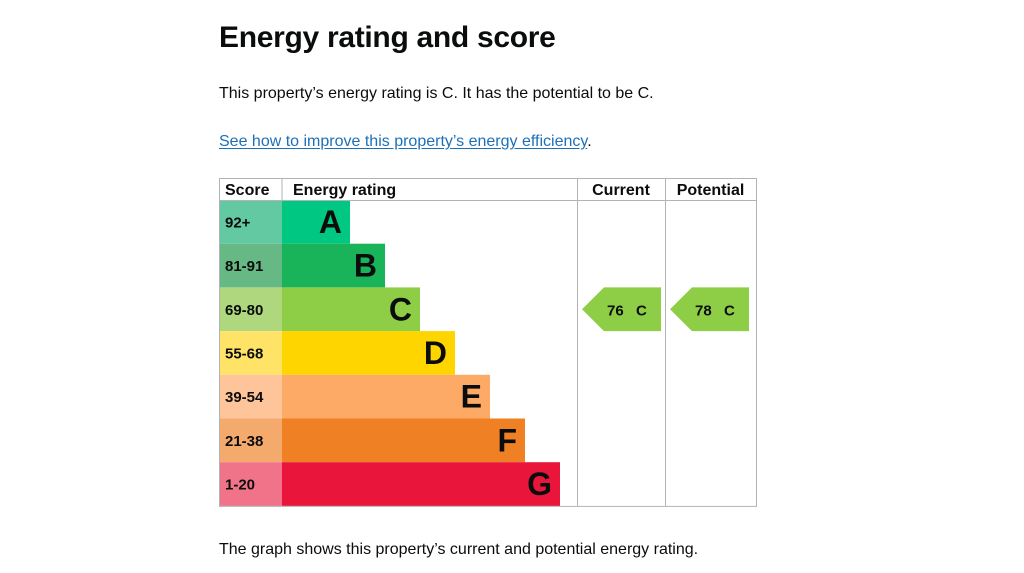 The width and height of the screenshot is (1024, 573). Describe the element at coordinates (711, 190) in the screenshot. I see `header-potential: Potential` at that location.